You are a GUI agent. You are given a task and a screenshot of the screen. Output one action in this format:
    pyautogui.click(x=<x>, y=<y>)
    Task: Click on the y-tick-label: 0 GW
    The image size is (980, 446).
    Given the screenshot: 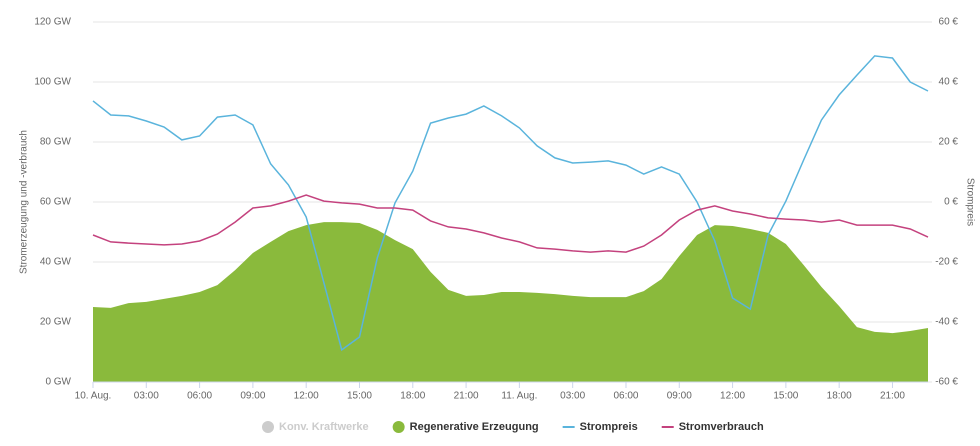 What is the action you would take?
    pyautogui.click(x=58, y=382)
    